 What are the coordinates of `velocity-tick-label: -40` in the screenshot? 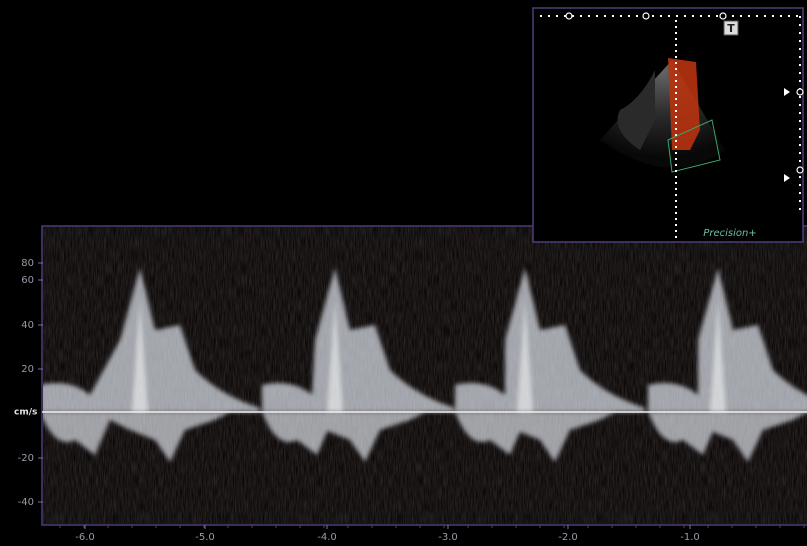 It's located at (26, 502).